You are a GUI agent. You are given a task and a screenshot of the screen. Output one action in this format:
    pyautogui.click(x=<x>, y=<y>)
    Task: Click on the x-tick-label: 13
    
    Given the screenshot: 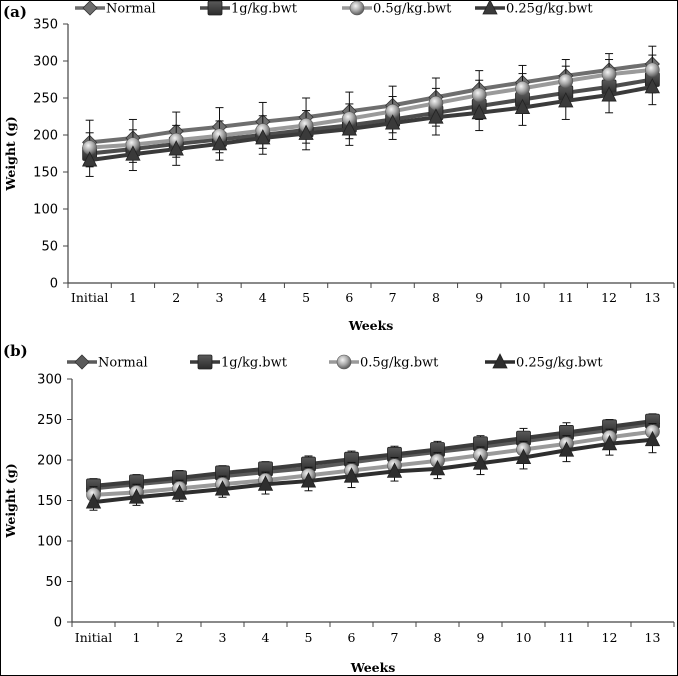 What is the action you would take?
    pyautogui.click(x=653, y=637)
    